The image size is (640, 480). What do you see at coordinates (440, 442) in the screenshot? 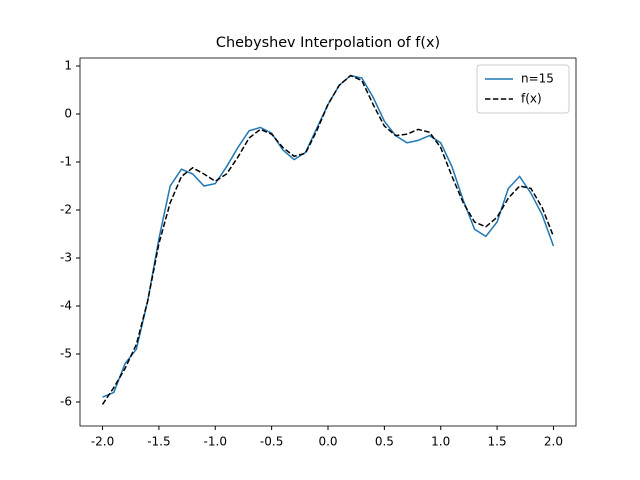
I see `x-tick-label: 1.0` at bounding box center [440, 442].